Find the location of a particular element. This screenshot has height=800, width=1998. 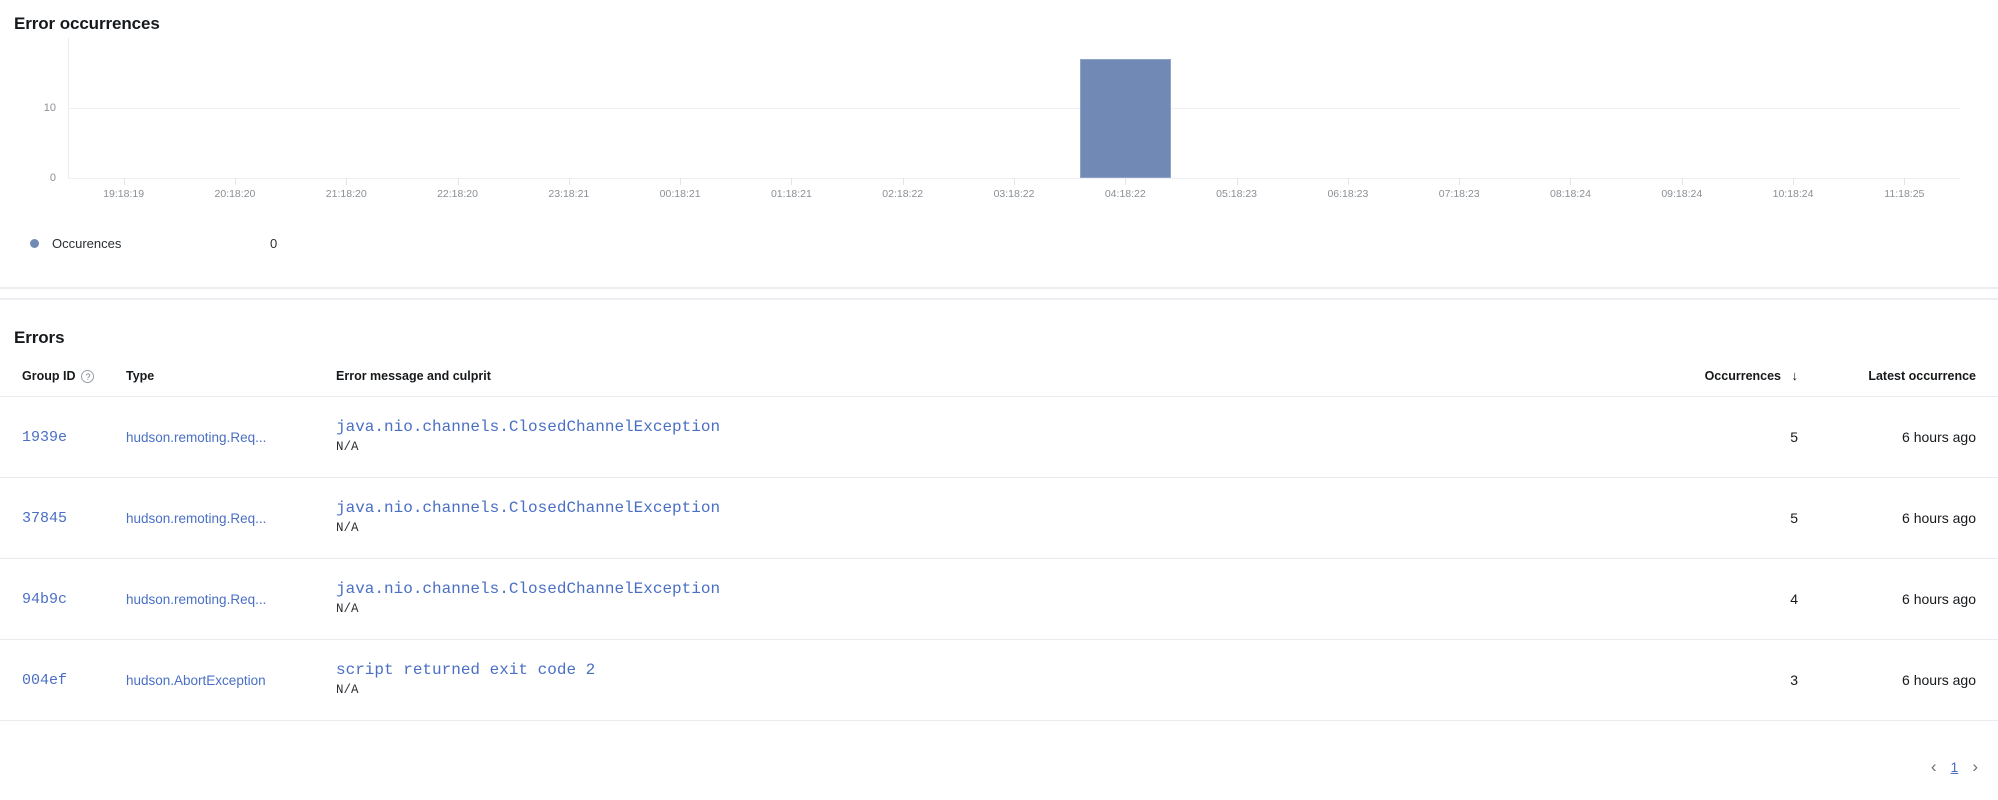

column-header-occurrences: Occurrences ↓ is located at coordinates (1716, 382).